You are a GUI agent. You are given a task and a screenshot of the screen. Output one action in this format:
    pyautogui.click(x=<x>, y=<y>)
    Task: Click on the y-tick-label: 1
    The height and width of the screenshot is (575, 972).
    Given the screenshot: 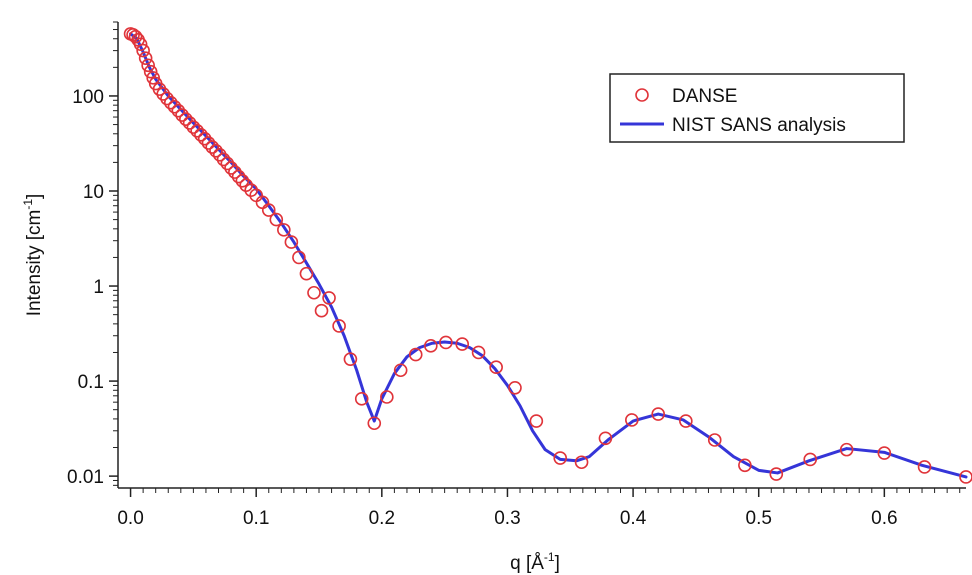 What is the action you would take?
    pyautogui.click(x=98, y=287)
    